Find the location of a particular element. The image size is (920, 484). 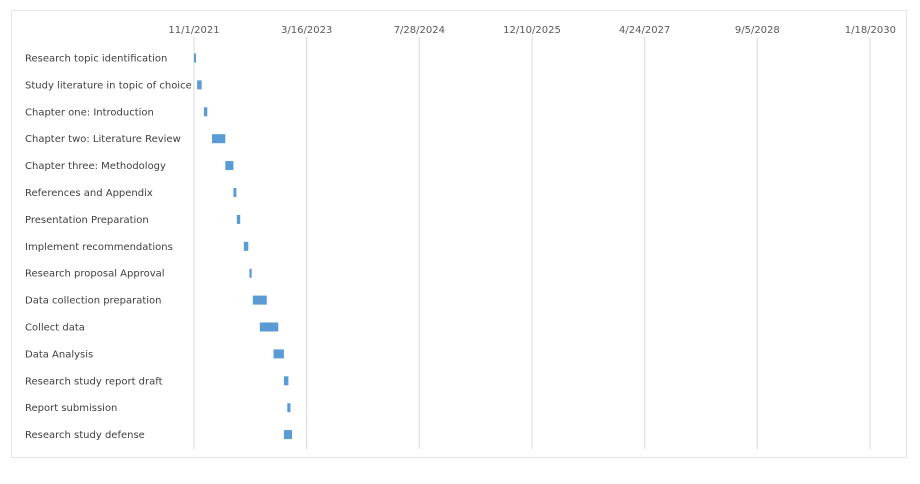

task-bars is located at coordinates (243, 246).